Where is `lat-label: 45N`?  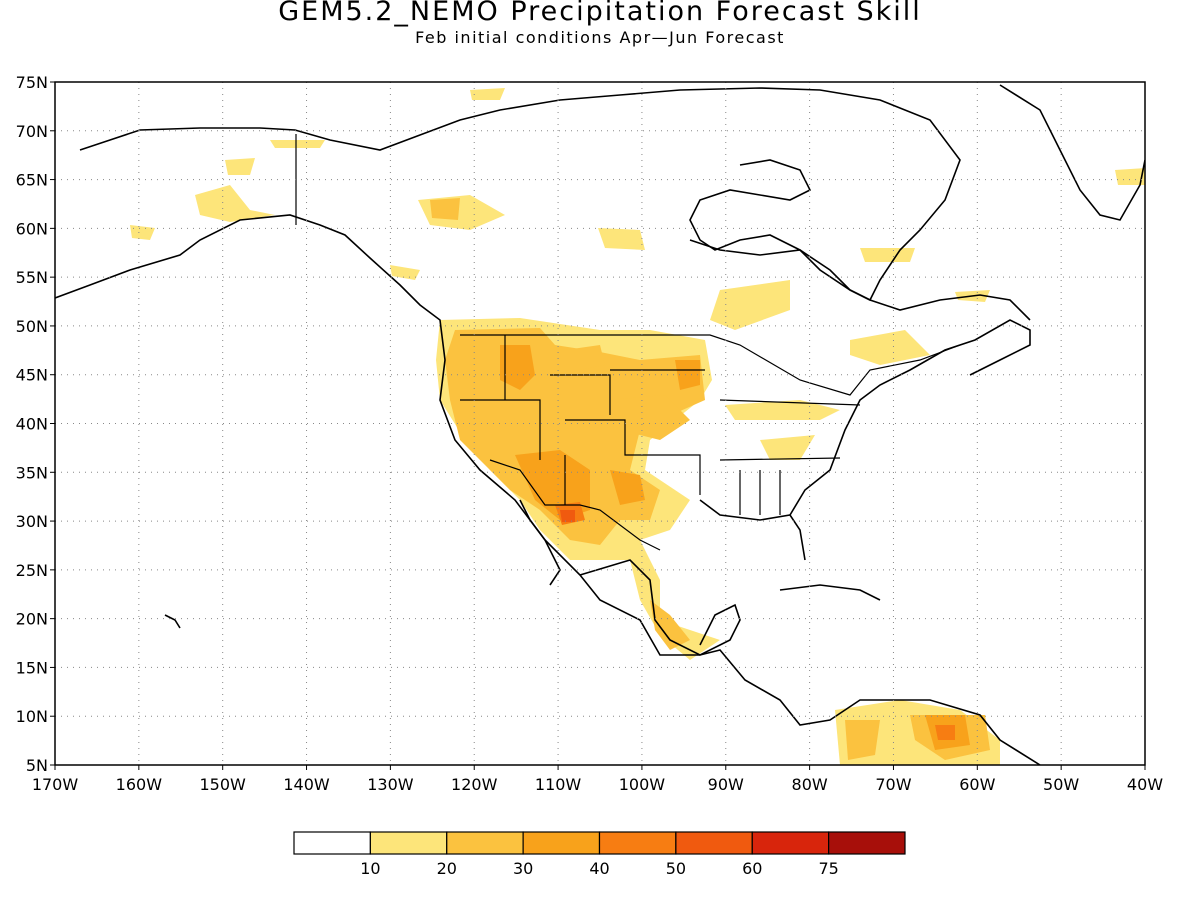
lat-label: 45N is located at coordinates (32, 375).